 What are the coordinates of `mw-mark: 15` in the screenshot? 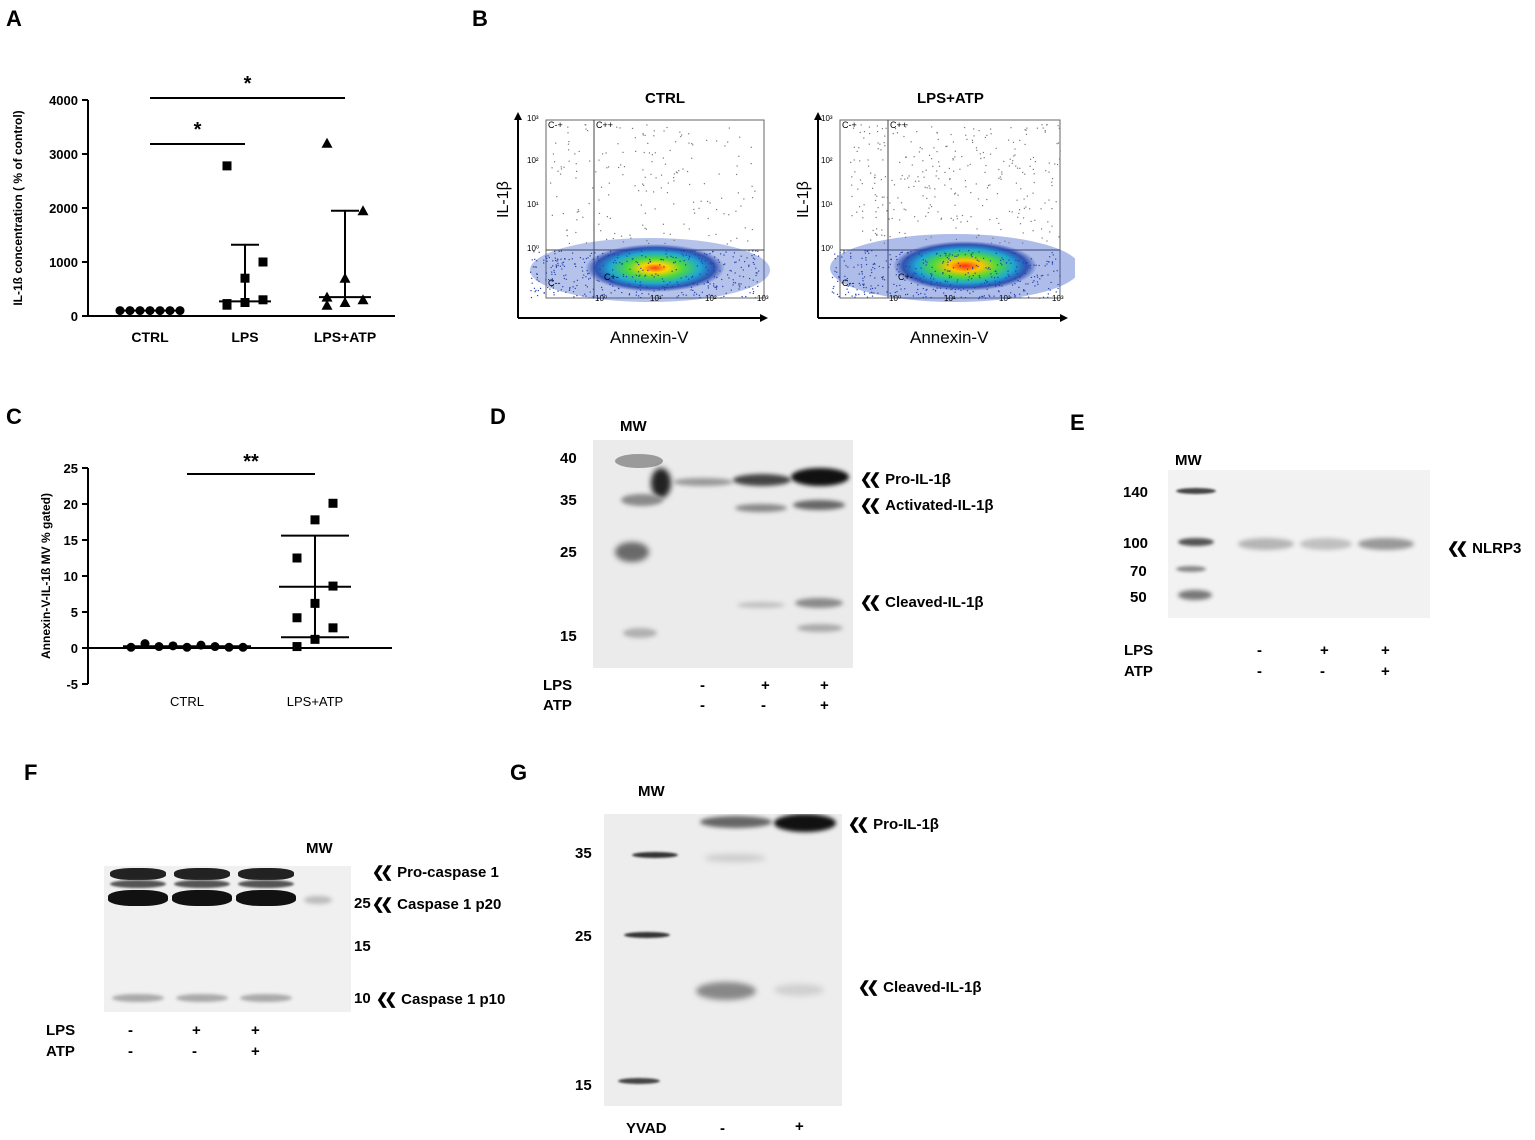 It's located at (568, 636).